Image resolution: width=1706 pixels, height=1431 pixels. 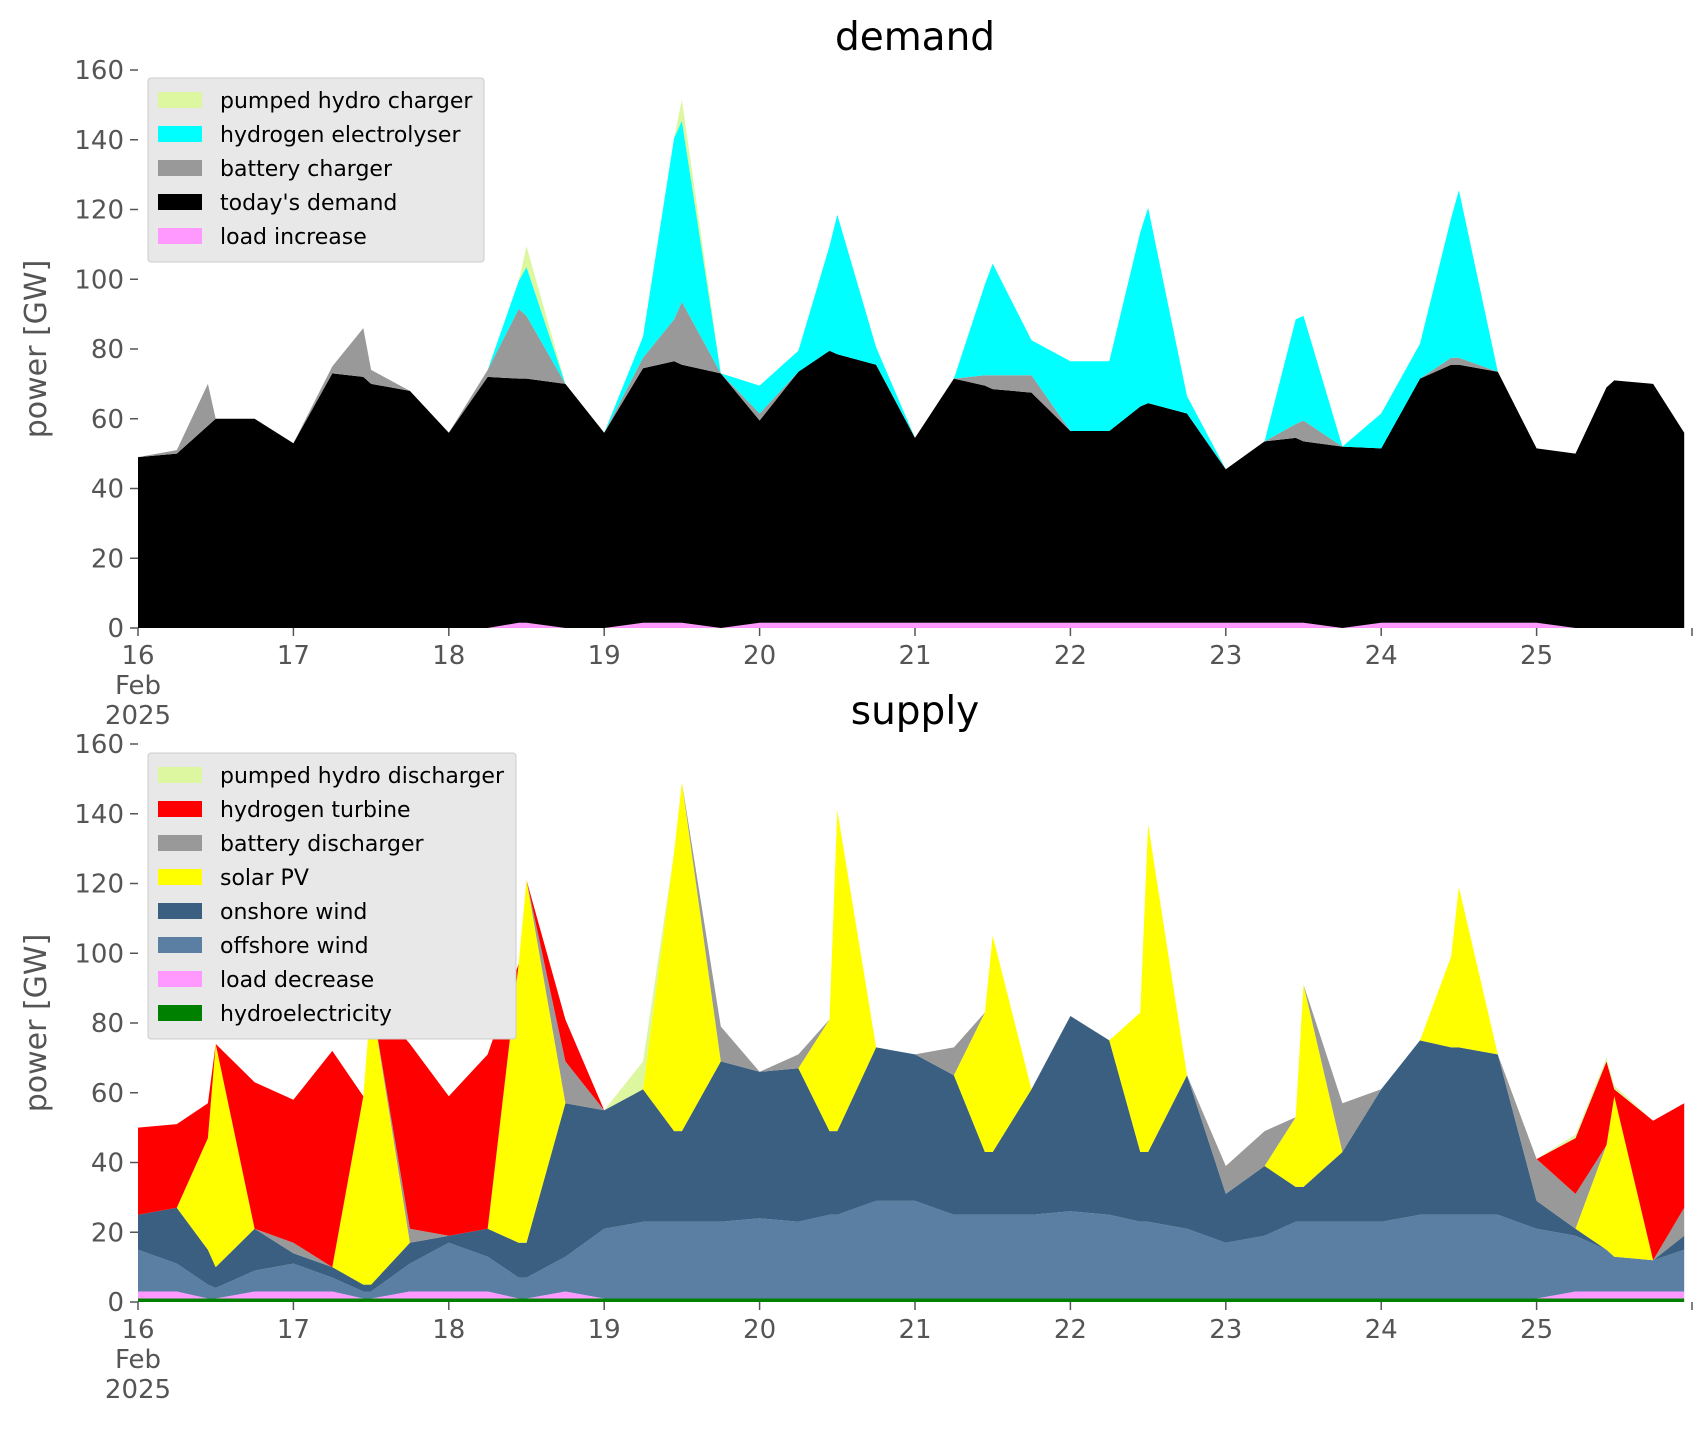 What do you see at coordinates (915, 711) in the screenshot?
I see `chart-title: supply` at bounding box center [915, 711].